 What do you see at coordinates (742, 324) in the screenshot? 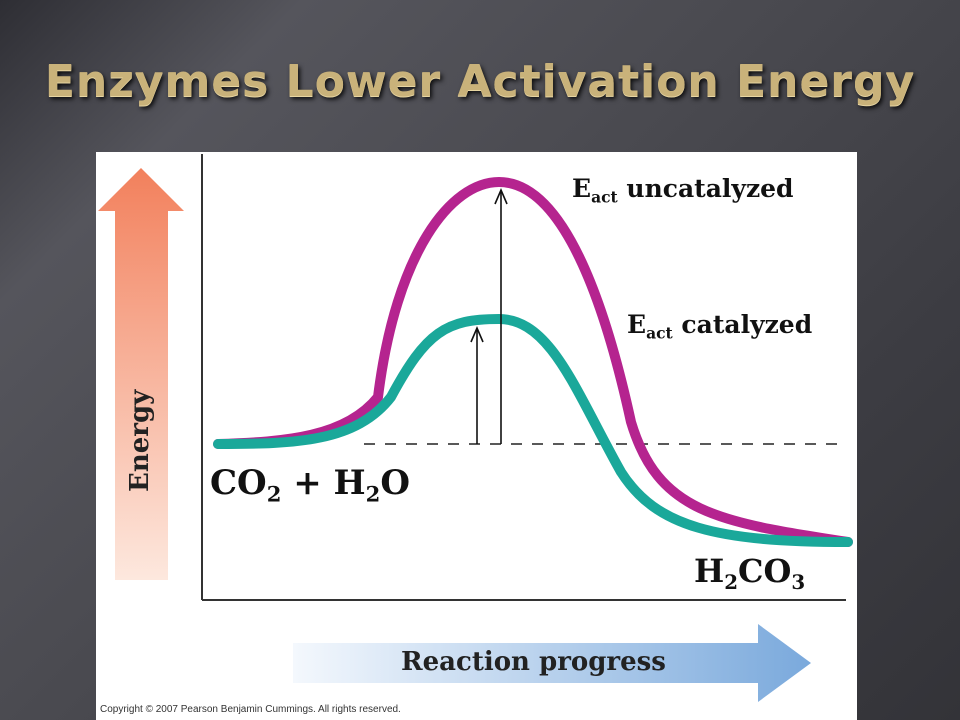
I see `catalyzed-label-text: catalyzed` at bounding box center [742, 324].